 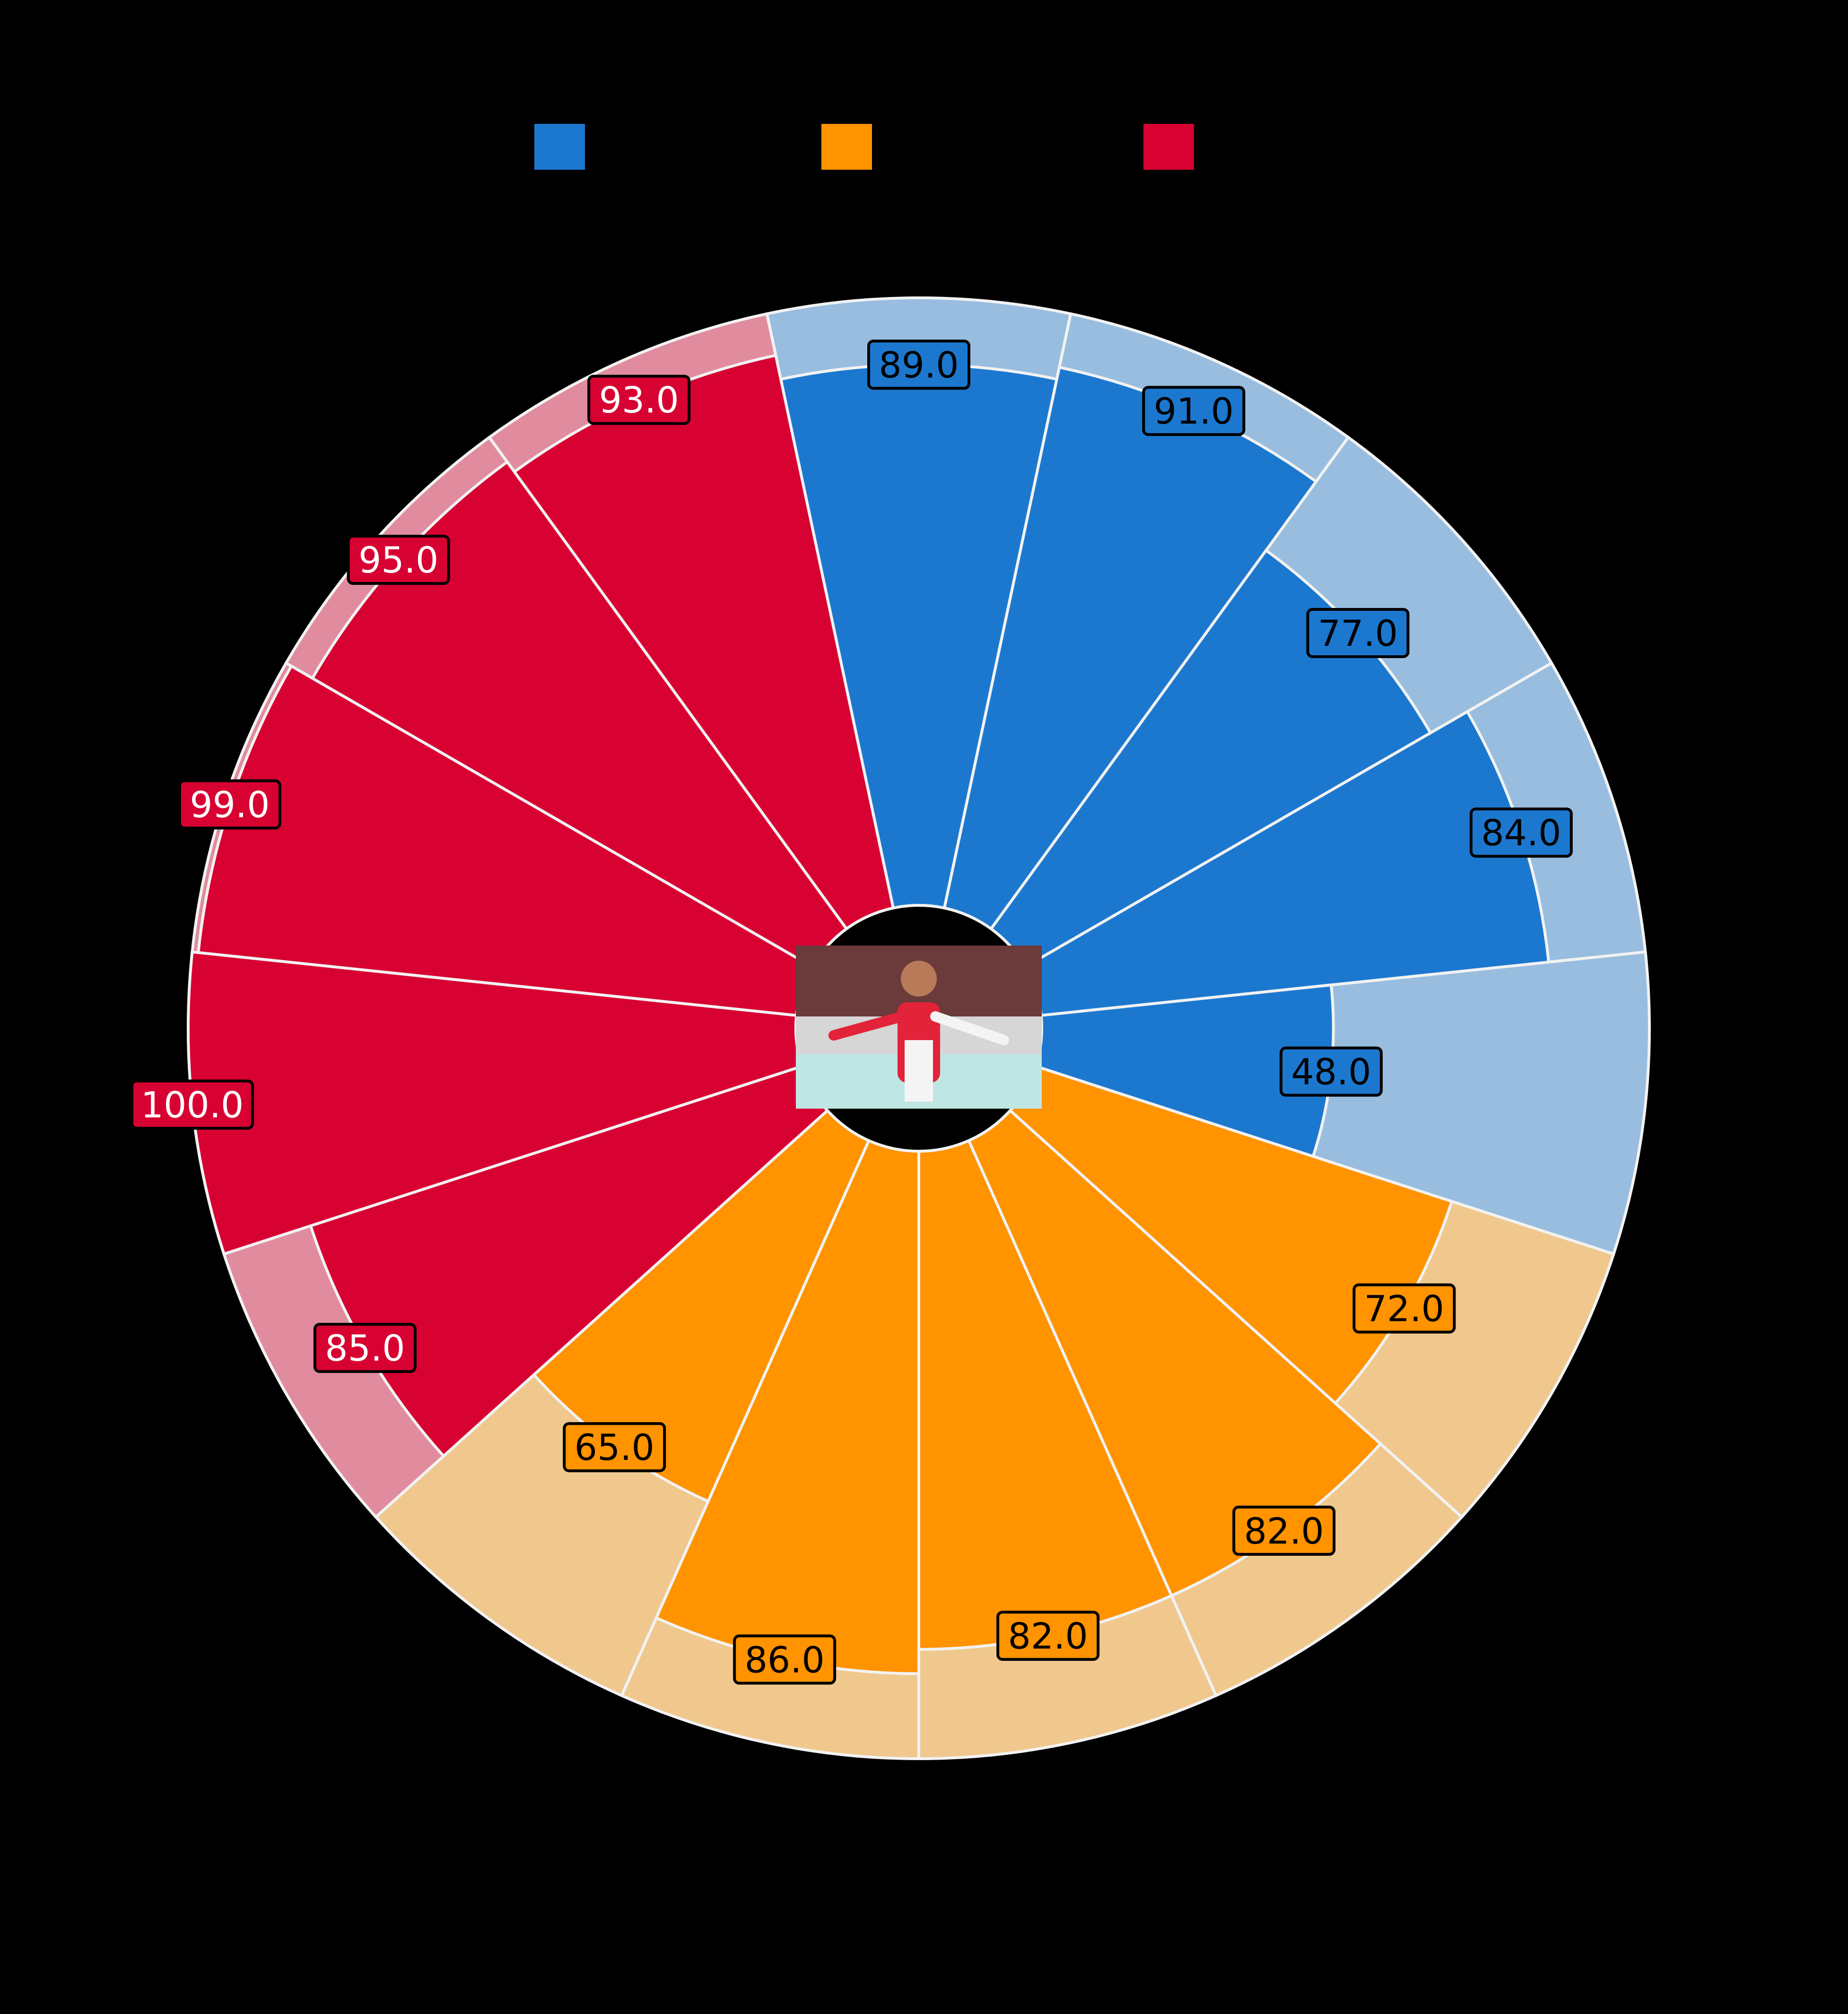 I want to click on value-label-text: 95.0, so click(x=398, y=560).